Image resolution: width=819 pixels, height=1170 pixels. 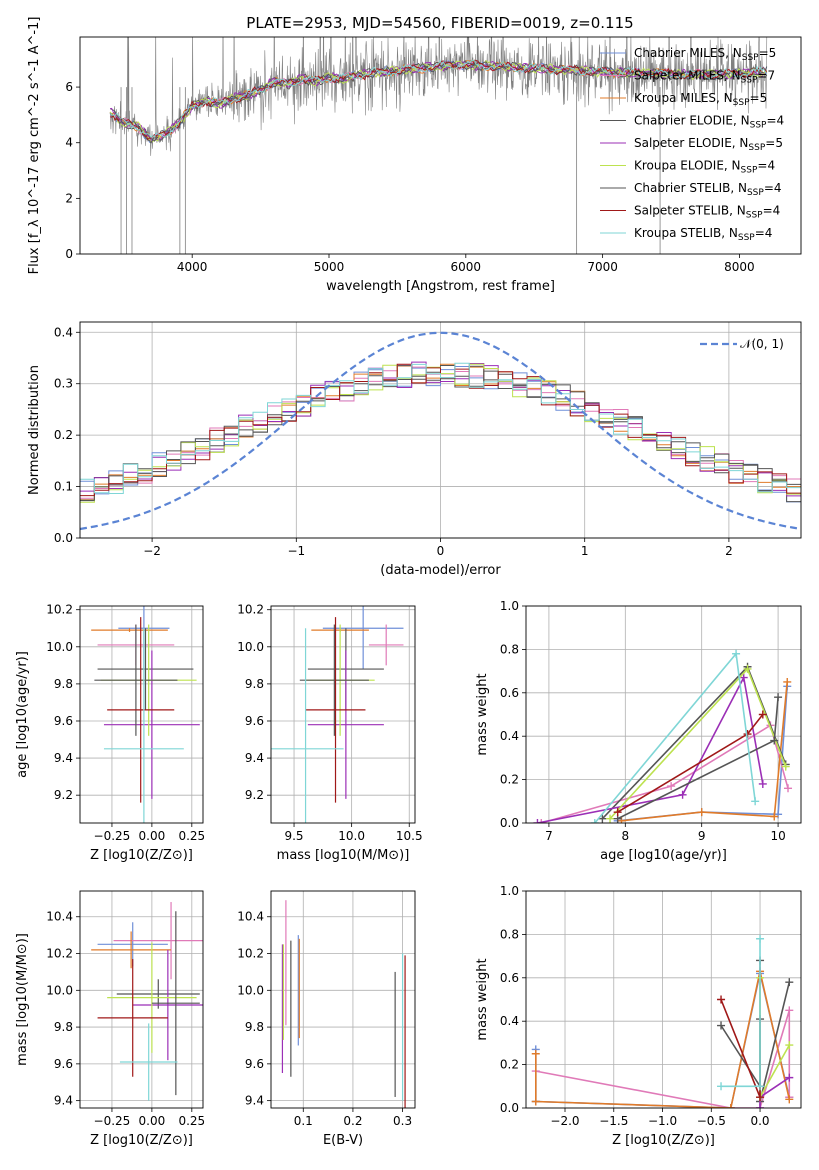 What do you see at coordinates (293, 836) in the screenshot?
I see `x-tick-label: 9.5` at bounding box center [293, 836].